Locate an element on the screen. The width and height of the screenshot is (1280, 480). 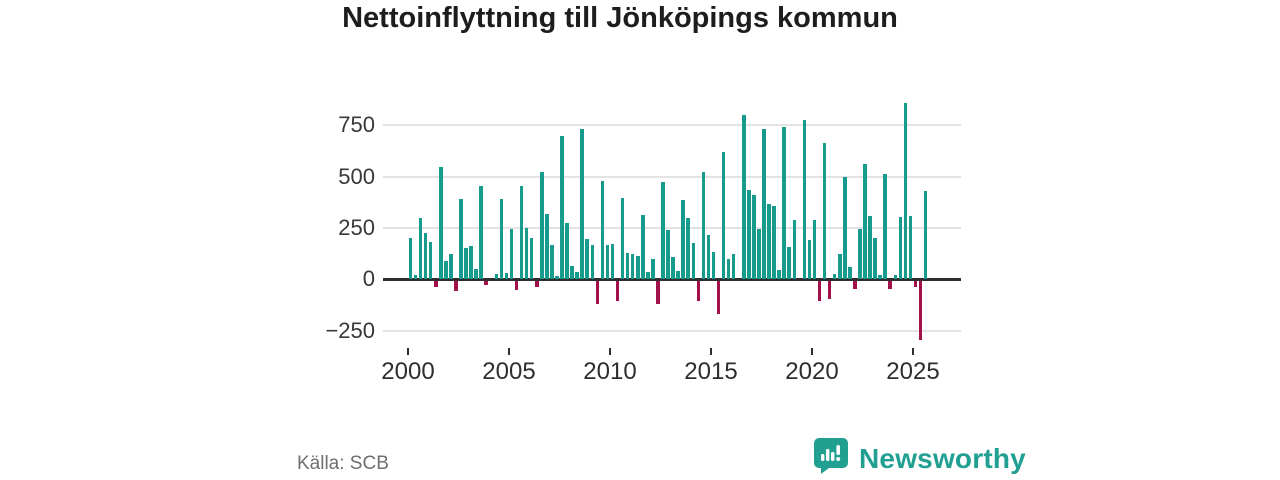
bar-2002Q4 is located at coordinates (466, 264).